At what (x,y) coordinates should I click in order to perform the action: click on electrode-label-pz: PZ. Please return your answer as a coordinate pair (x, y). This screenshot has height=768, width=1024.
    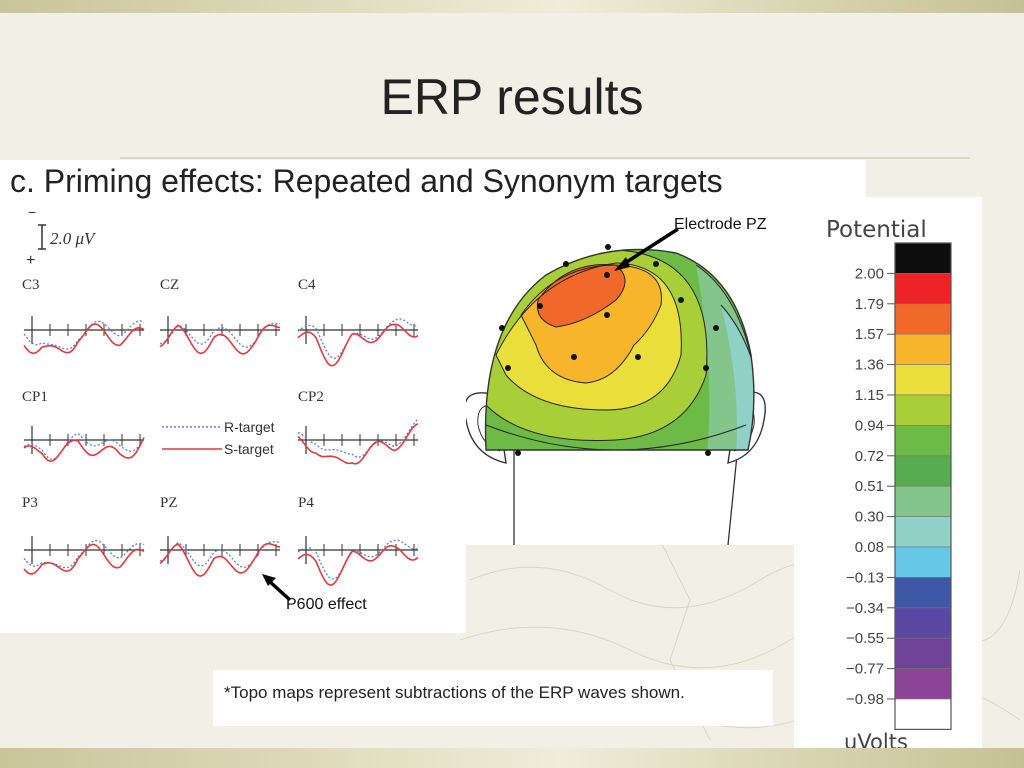
    Looking at the image, I should click on (169, 503).